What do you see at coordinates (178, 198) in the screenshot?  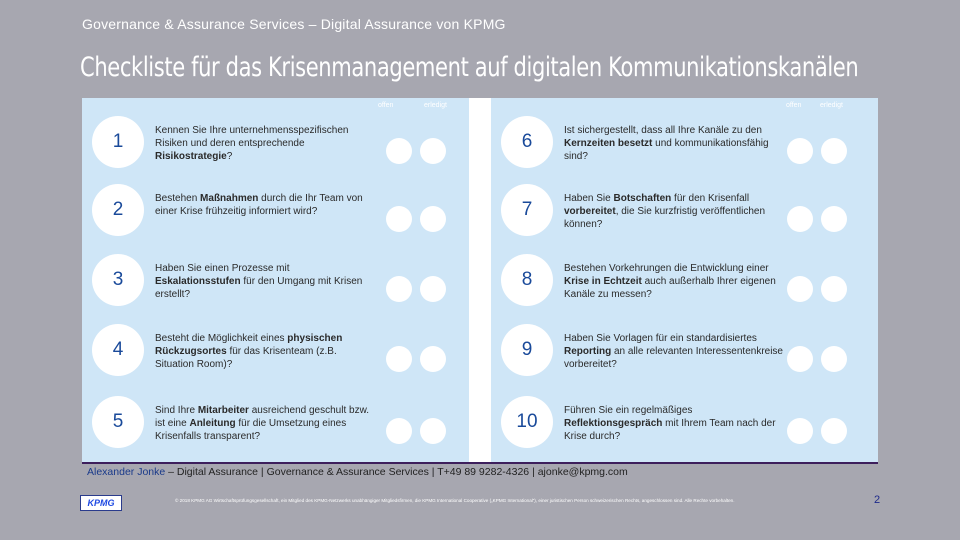 I see `question-text: Bestehen` at bounding box center [178, 198].